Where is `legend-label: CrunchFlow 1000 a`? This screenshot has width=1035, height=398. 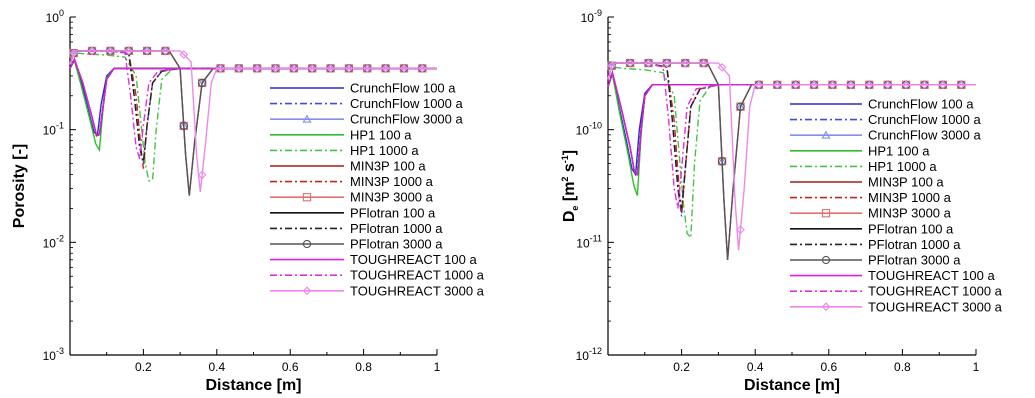 legend-label: CrunchFlow 1000 a is located at coordinates (406, 103).